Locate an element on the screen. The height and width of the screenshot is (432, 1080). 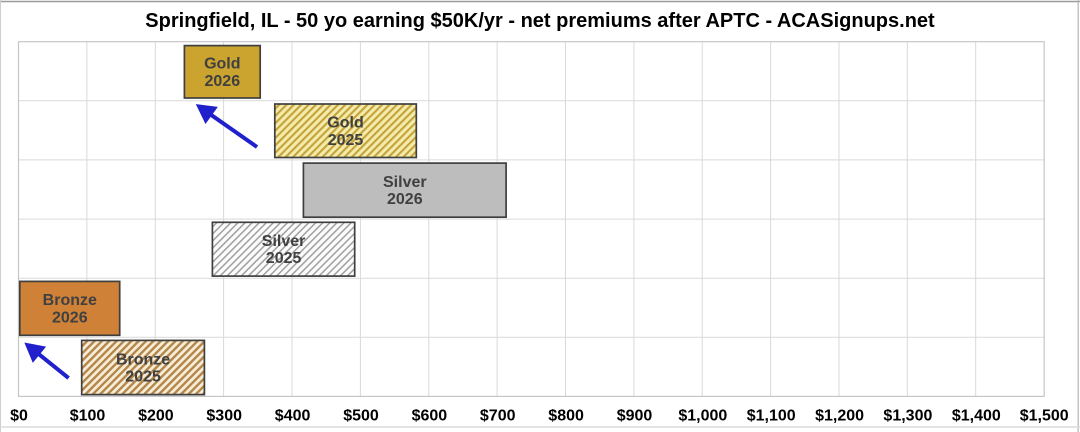
svg-text: $1,400 is located at coordinates (976, 416).